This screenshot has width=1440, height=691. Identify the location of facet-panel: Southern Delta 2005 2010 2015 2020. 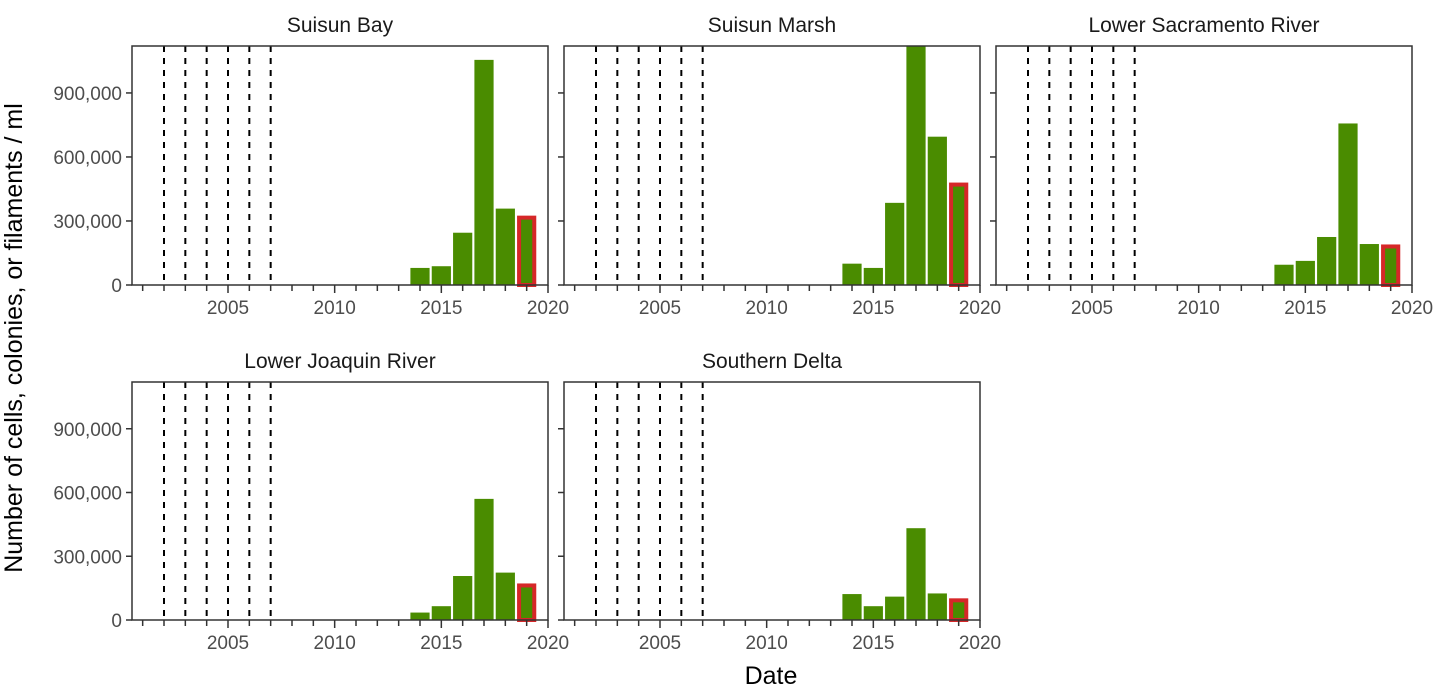
(779, 502).